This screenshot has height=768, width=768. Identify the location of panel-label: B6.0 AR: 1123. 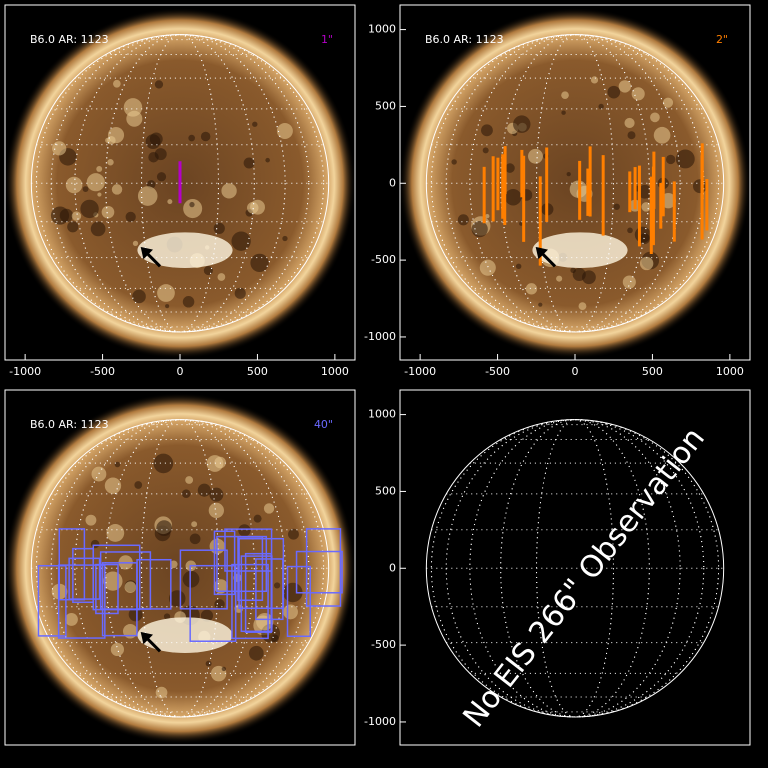
(69, 39).